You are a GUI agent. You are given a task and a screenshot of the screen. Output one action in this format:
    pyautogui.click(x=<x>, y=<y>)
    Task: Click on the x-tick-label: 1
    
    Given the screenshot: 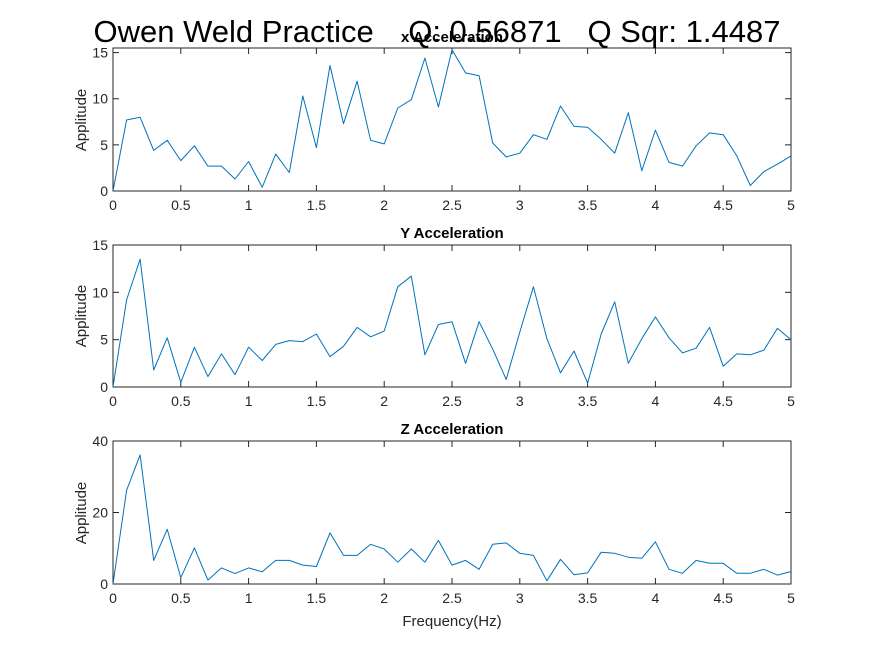 What is the action you would take?
    pyautogui.click(x=249, y=401)
    